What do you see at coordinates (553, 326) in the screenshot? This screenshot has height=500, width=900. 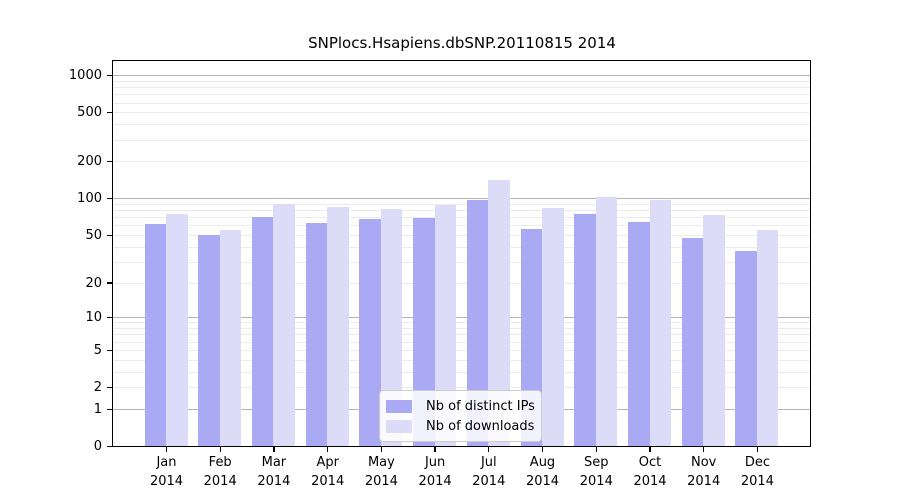 I see `bar-downloads-aug` at bounding box center [553, 326].